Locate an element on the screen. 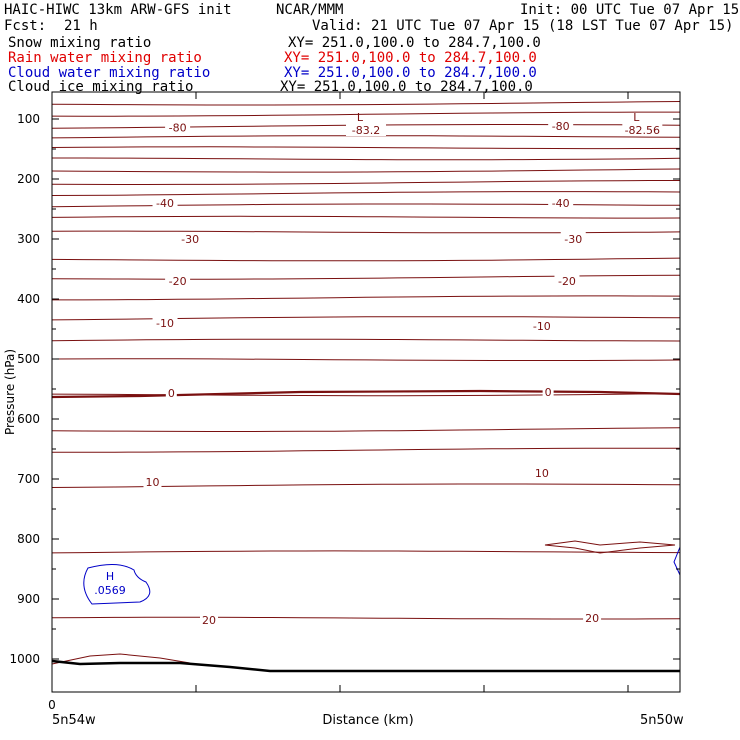  low-value: -82.56 is located at coordinates (642, 130).